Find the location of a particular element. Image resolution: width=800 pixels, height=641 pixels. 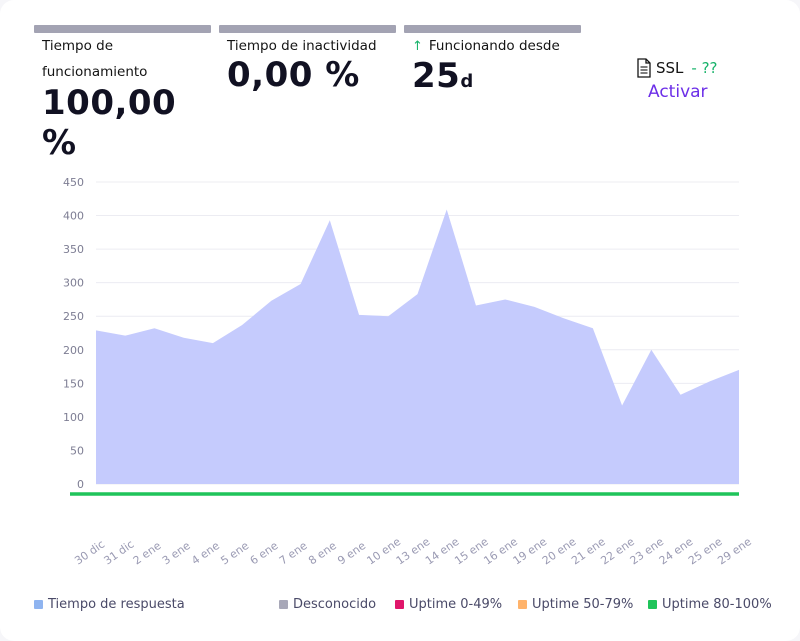

ssl-status: - ?? is located at coordinates (704, 68).